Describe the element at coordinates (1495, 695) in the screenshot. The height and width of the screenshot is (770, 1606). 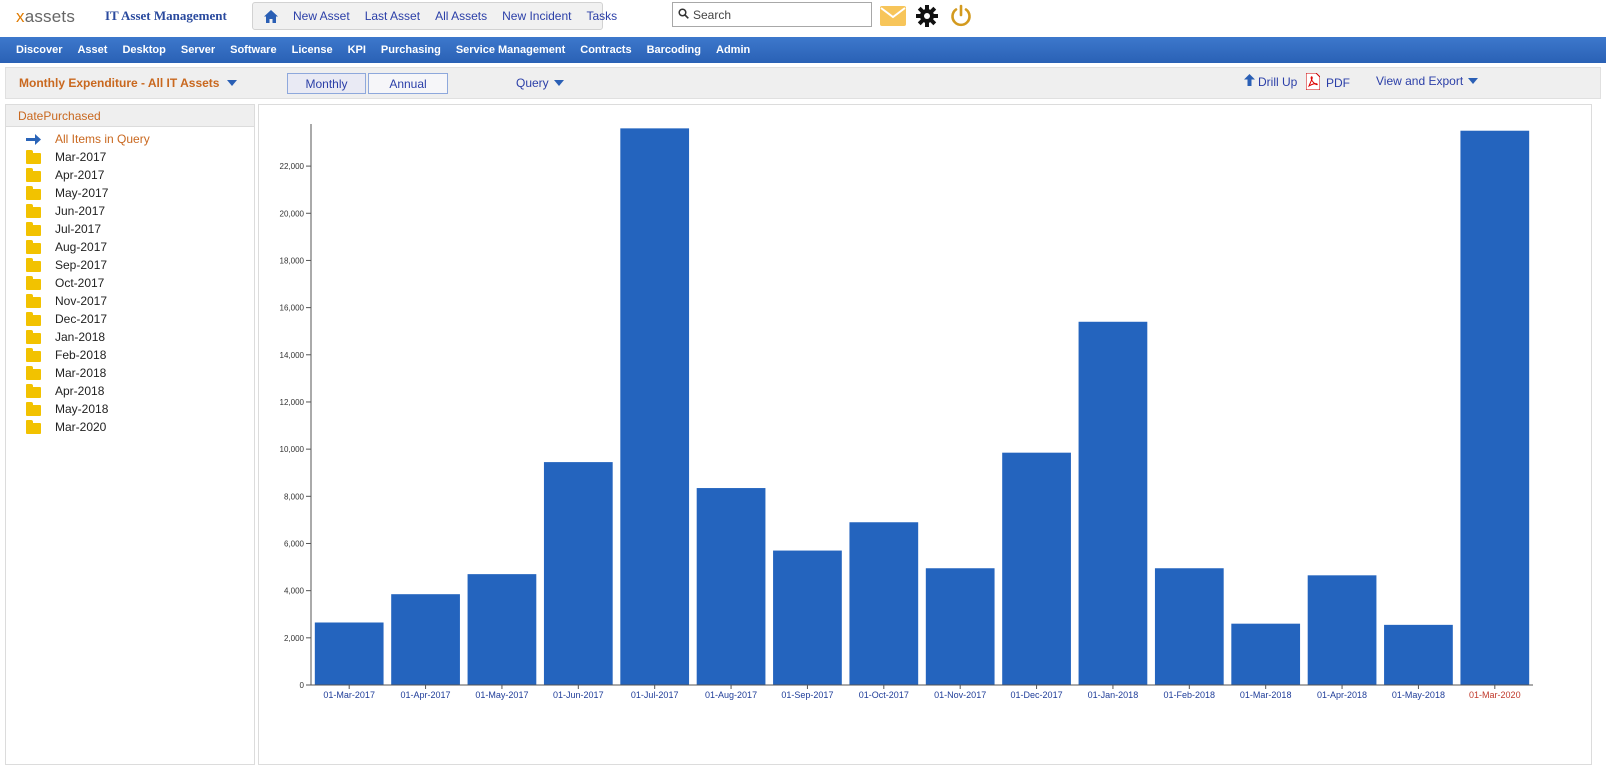
I see `x-tick-label: 01-Mar-2020` at that location.